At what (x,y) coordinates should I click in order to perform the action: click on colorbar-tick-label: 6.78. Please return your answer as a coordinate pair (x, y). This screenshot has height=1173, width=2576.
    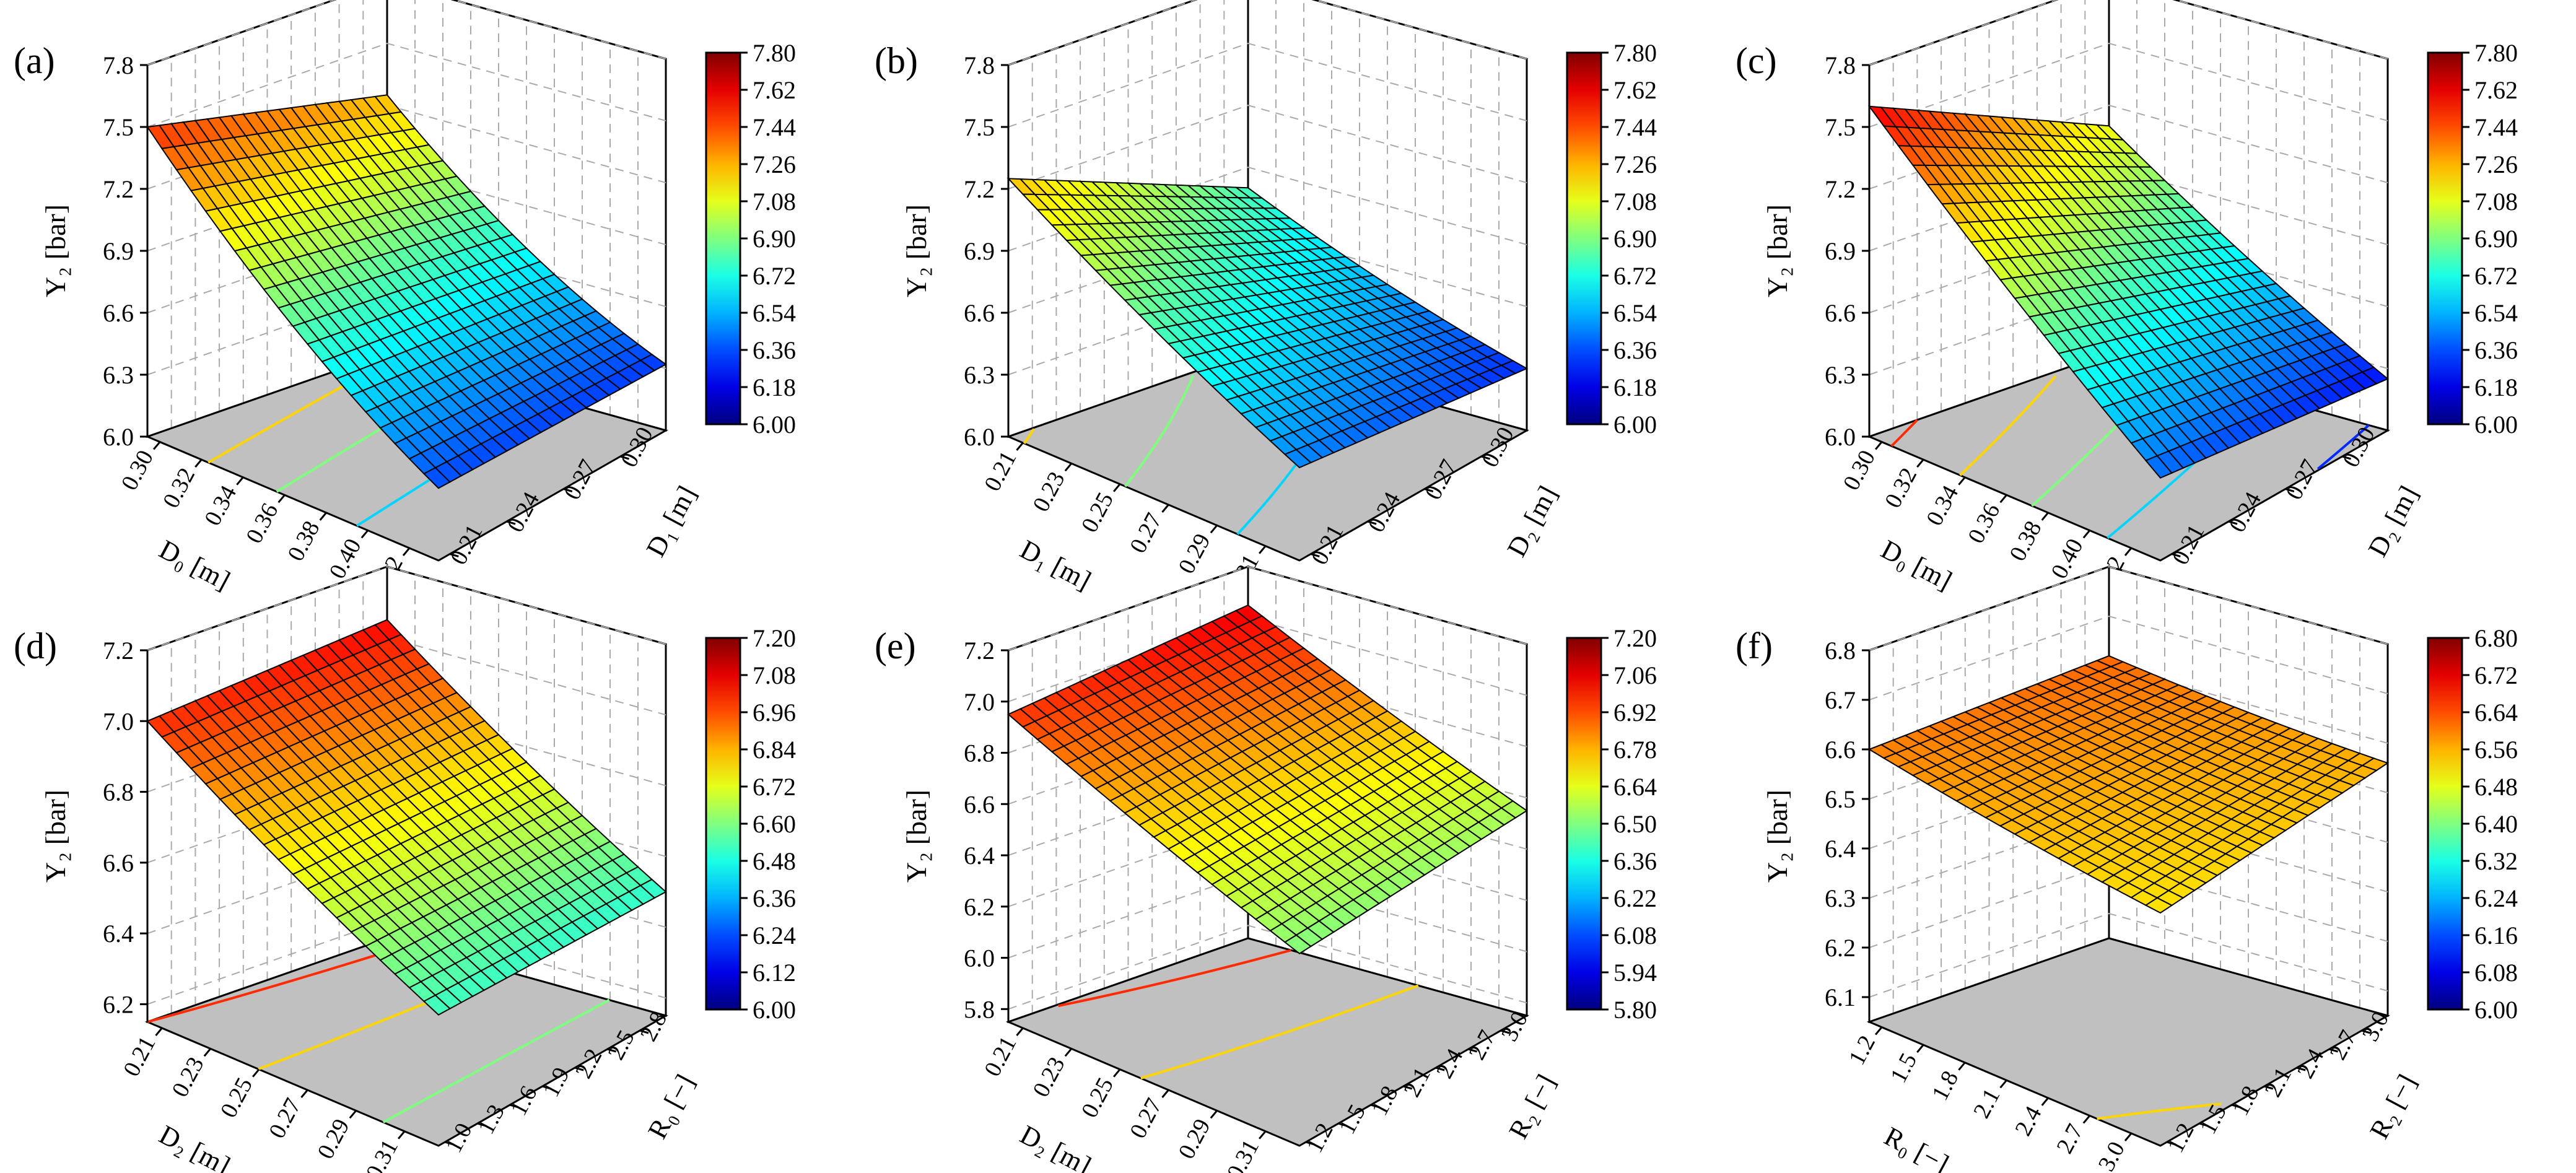
    Looking at the image, I should click on (1635, 750).